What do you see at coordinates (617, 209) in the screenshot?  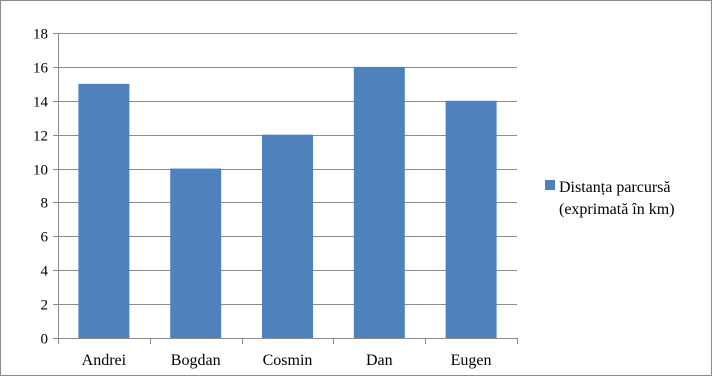 I see `legend-label-line: (exprimată în km)` at bounding box center [617, 209].